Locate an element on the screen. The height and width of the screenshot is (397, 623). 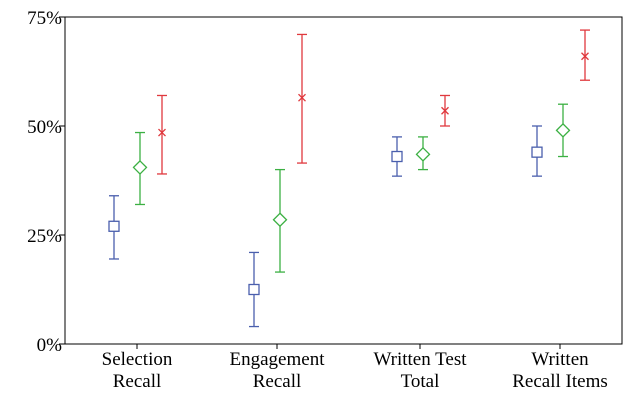
x-tick-label: Written Test is located at coordinates (420, 359).